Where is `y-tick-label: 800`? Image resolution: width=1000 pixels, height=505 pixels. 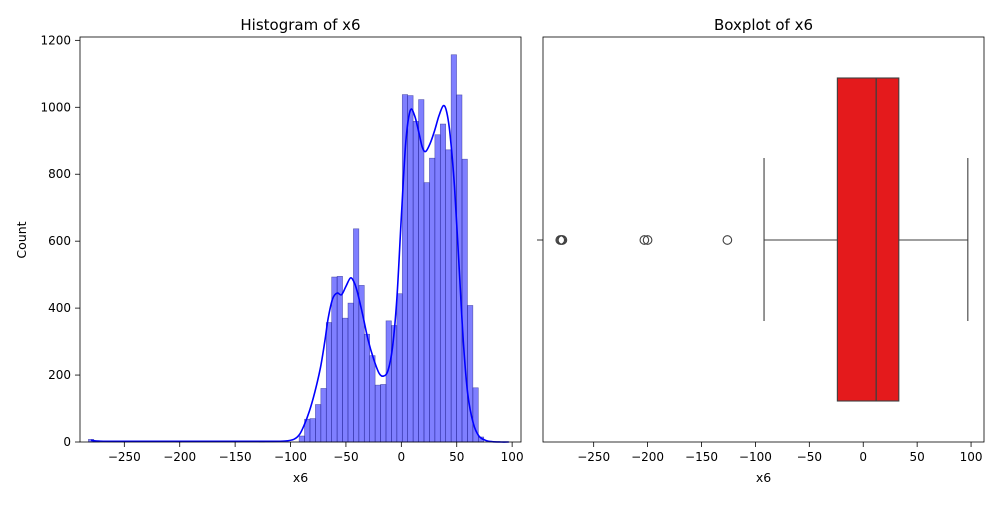 y-tick-label: 800 is located at coordinates (59, 174).